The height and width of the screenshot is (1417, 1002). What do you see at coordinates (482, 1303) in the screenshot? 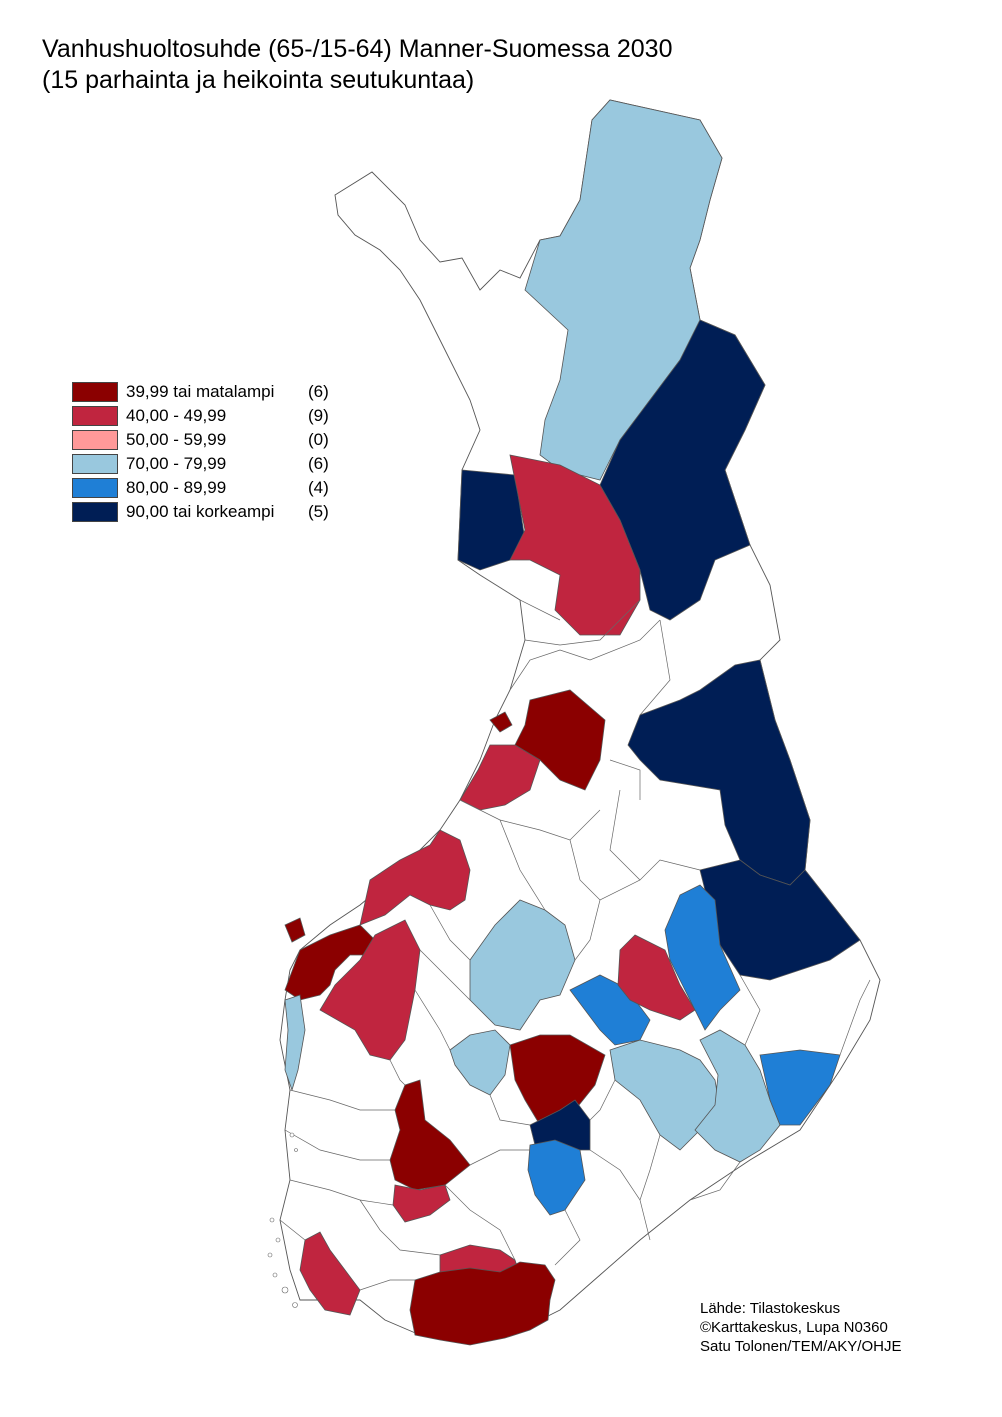
I see `region-helsinki` at bounding box center [482, 1303].